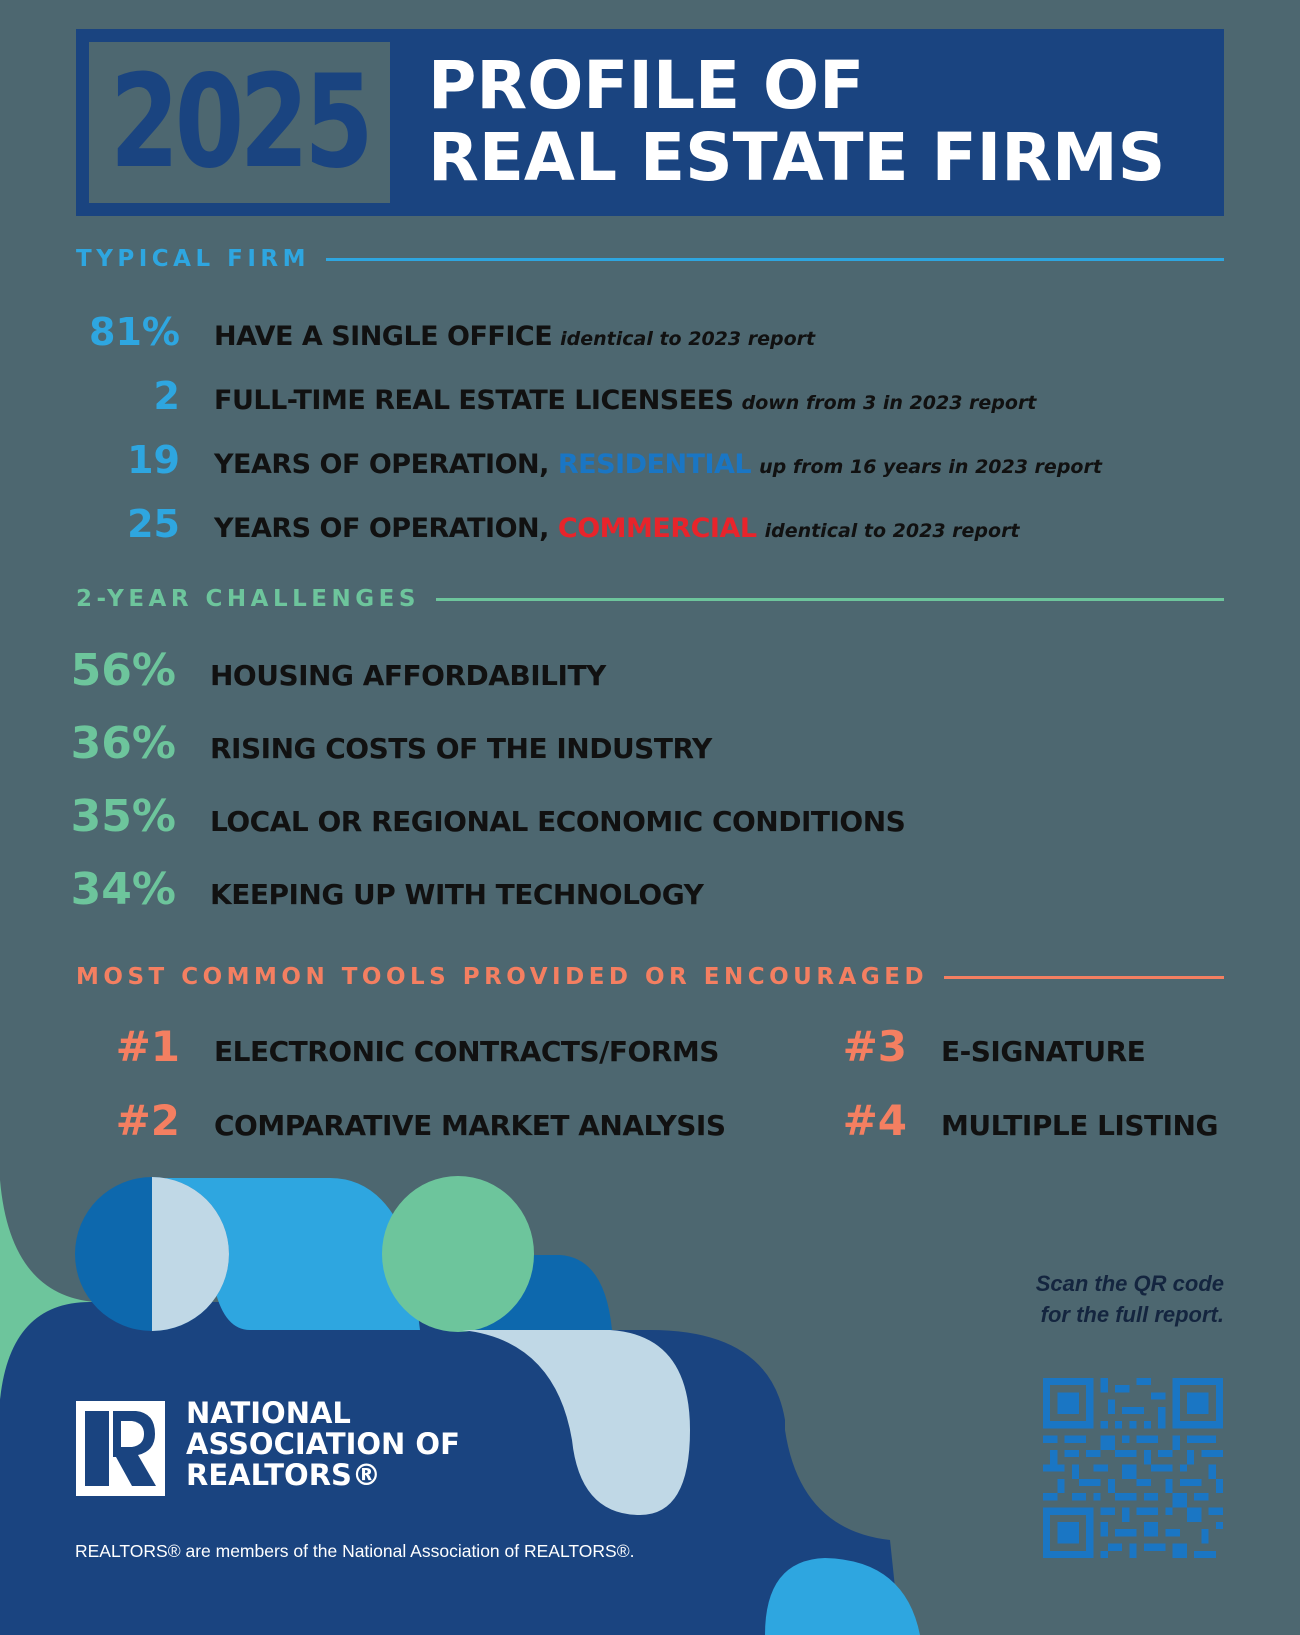  What do you see at coordinates (153, 460) in the screenshot?
I see `stat-value: 19` at bounding box center [153, 460].